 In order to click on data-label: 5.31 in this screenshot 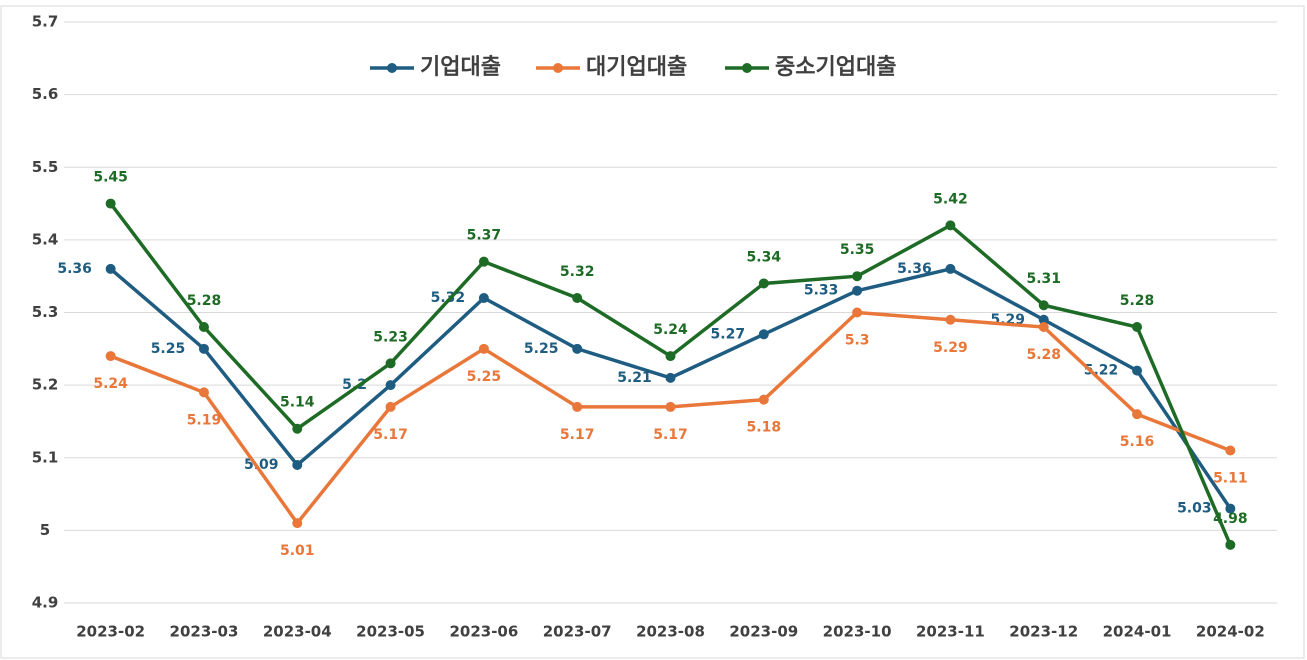, I will do `click(1043, 279)`.